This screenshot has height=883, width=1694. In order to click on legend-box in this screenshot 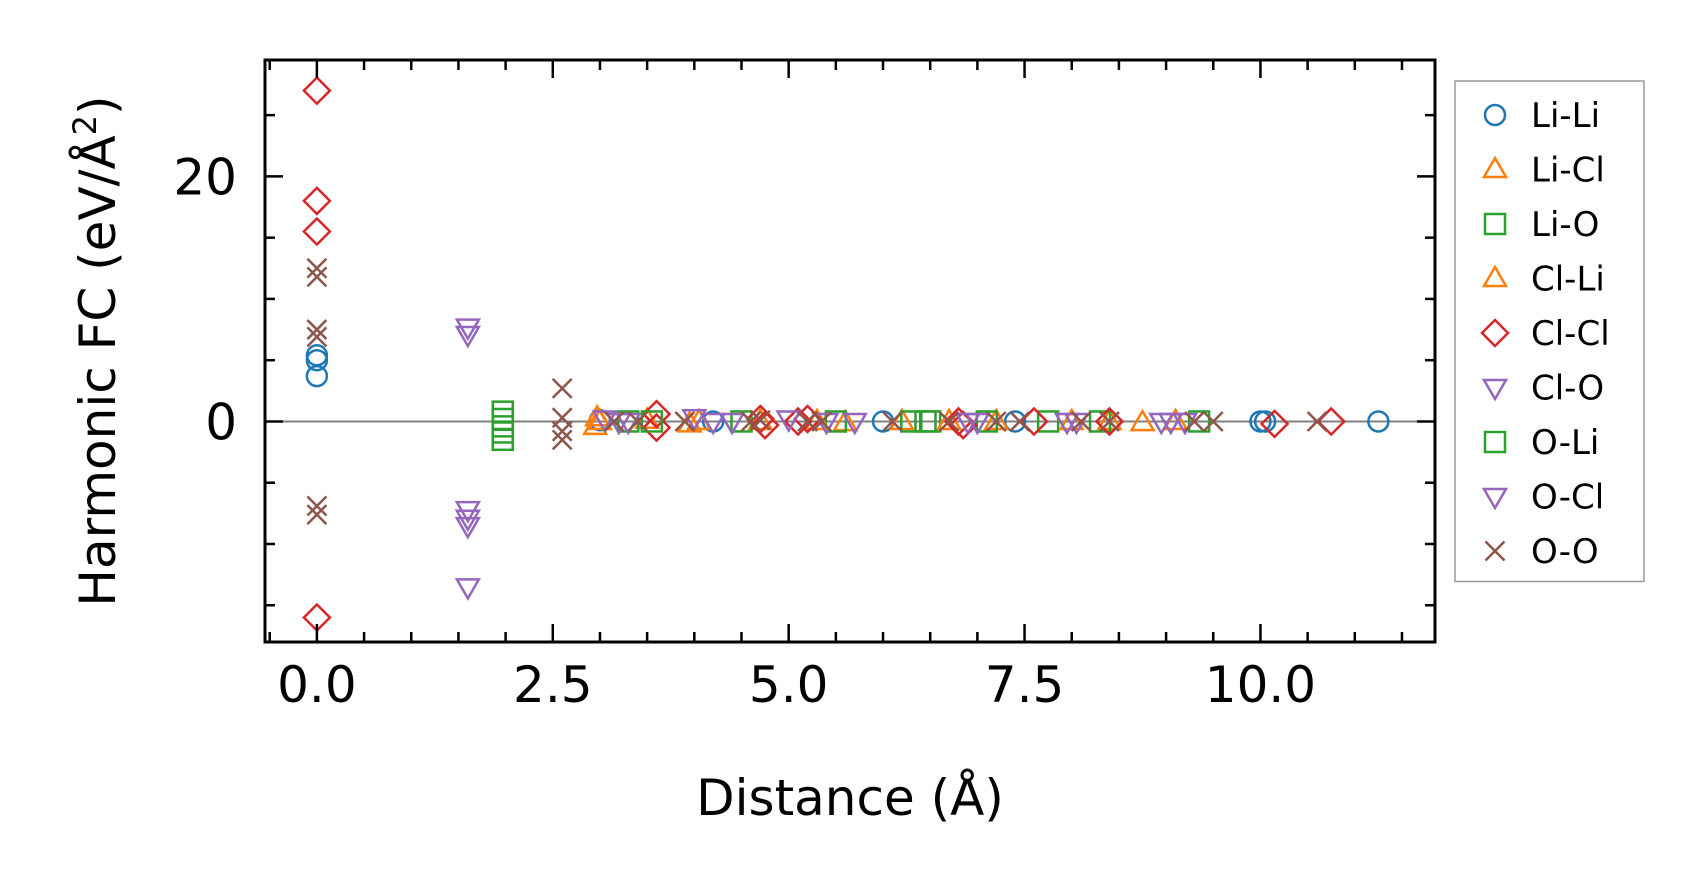, I will do `click(1549, 331)`.